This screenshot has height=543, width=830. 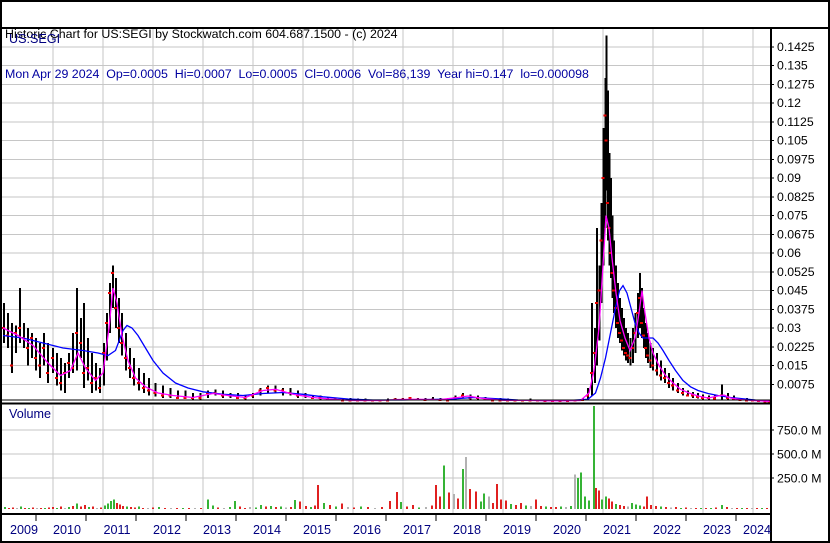 What do you see at coordinates (796, 159) in the screenshot?
I see `svg-text: 0.0975` at bounding box center [796, 159].